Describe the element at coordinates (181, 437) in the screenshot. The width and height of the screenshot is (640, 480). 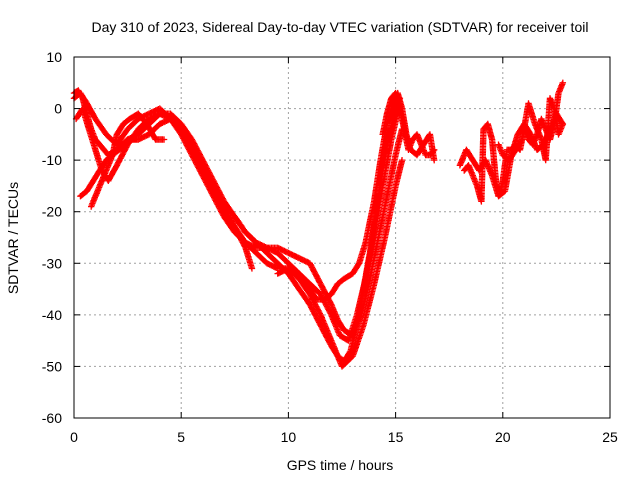
I see `x-tick-label: 5` at that location.